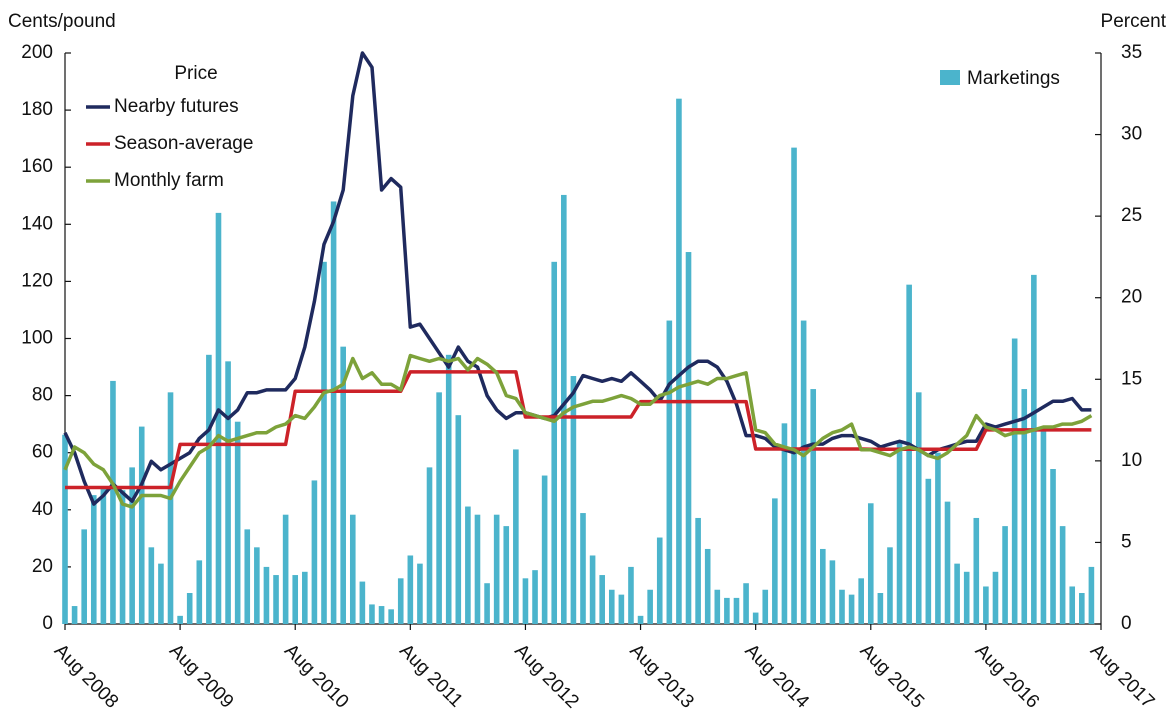  Describe the element at coordinates (1007, 676) in the screenshot. I see `x-tick-label: Aug 2016` at that location.